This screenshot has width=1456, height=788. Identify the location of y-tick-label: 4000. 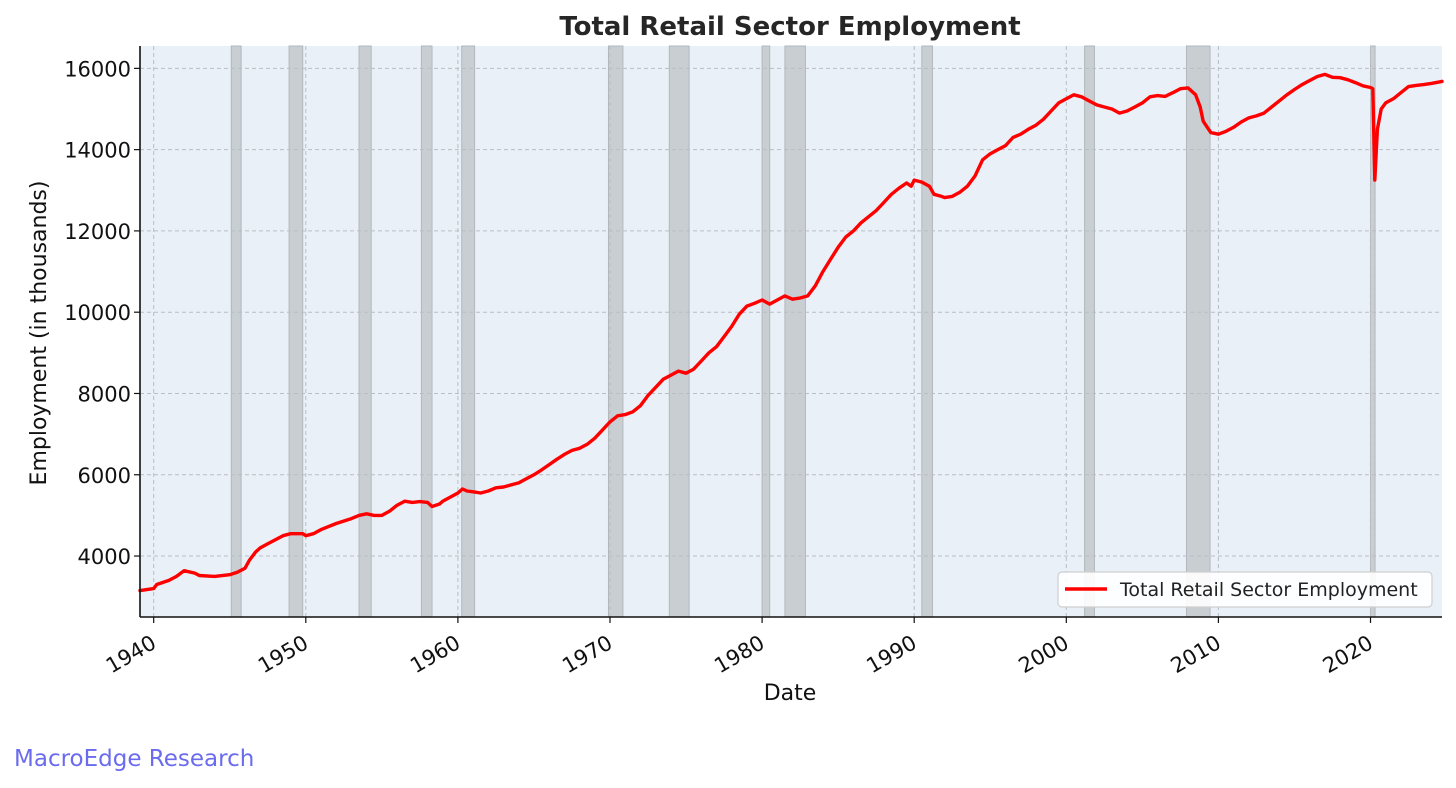
(104, 557).